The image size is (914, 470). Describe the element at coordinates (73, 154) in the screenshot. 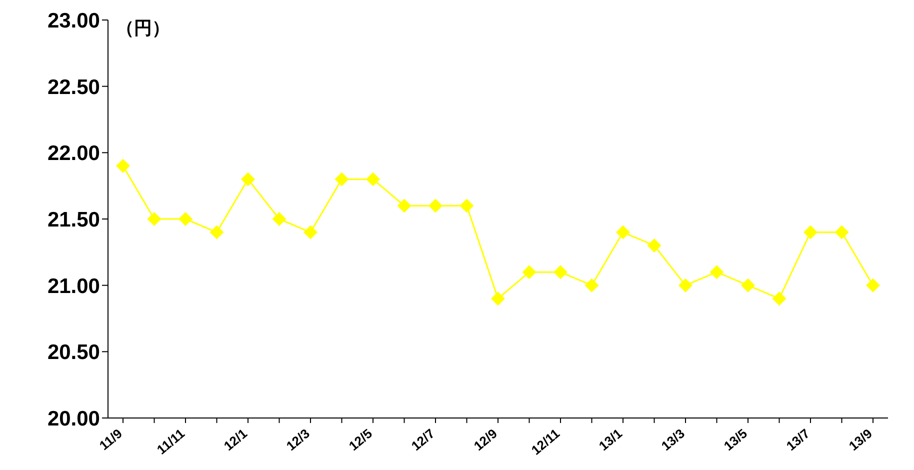

I see `y-tick-label: 22.00` at that location.